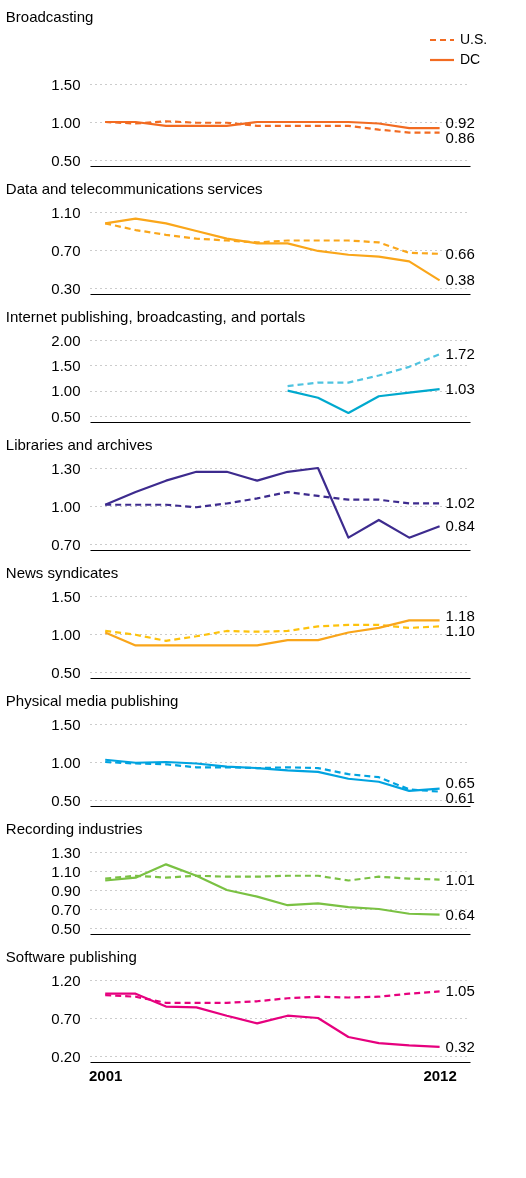 The width and height of the screenshot is (526, 1178). What do you see at coordinates (460, 280) in the screenshot?
I see `data-label: 0.38` at bounding box center [460, 280].